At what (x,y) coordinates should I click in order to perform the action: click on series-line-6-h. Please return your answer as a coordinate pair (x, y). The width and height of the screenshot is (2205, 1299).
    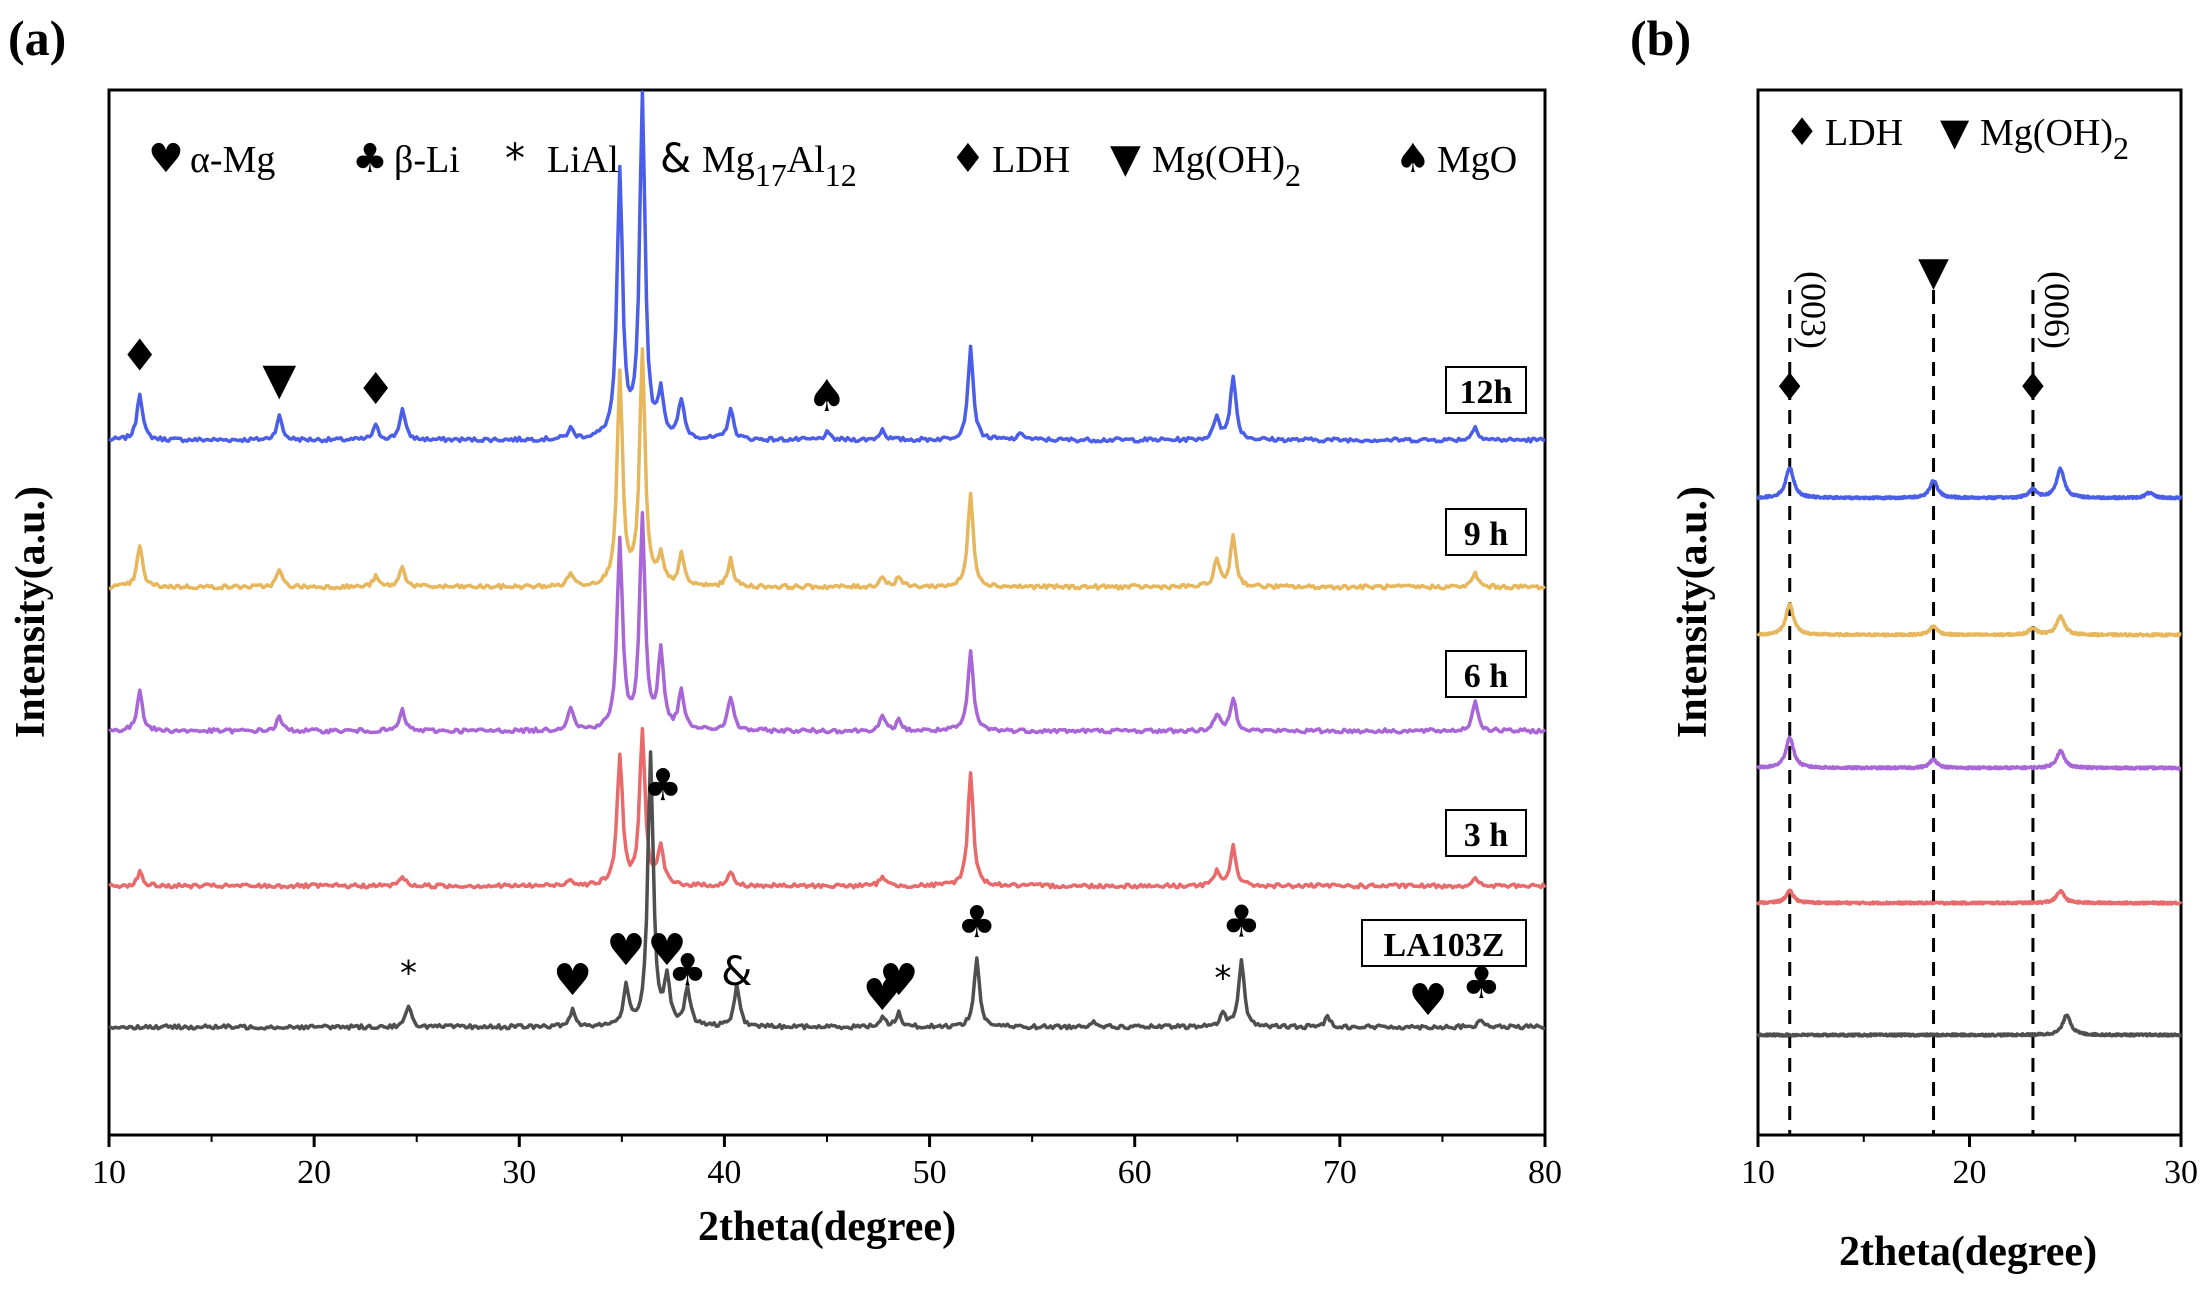
    Looking at the image, I should click on (827, 622).